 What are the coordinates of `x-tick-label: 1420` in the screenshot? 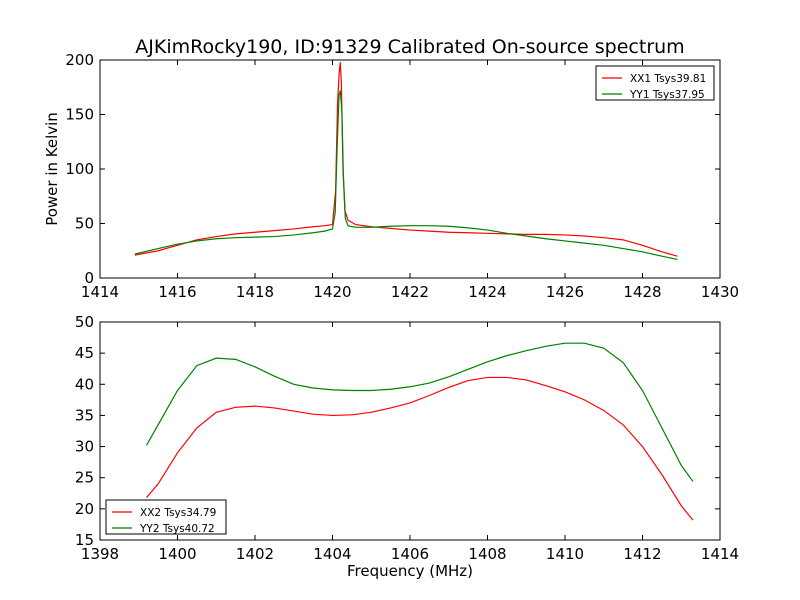 It's located at (332, 292).